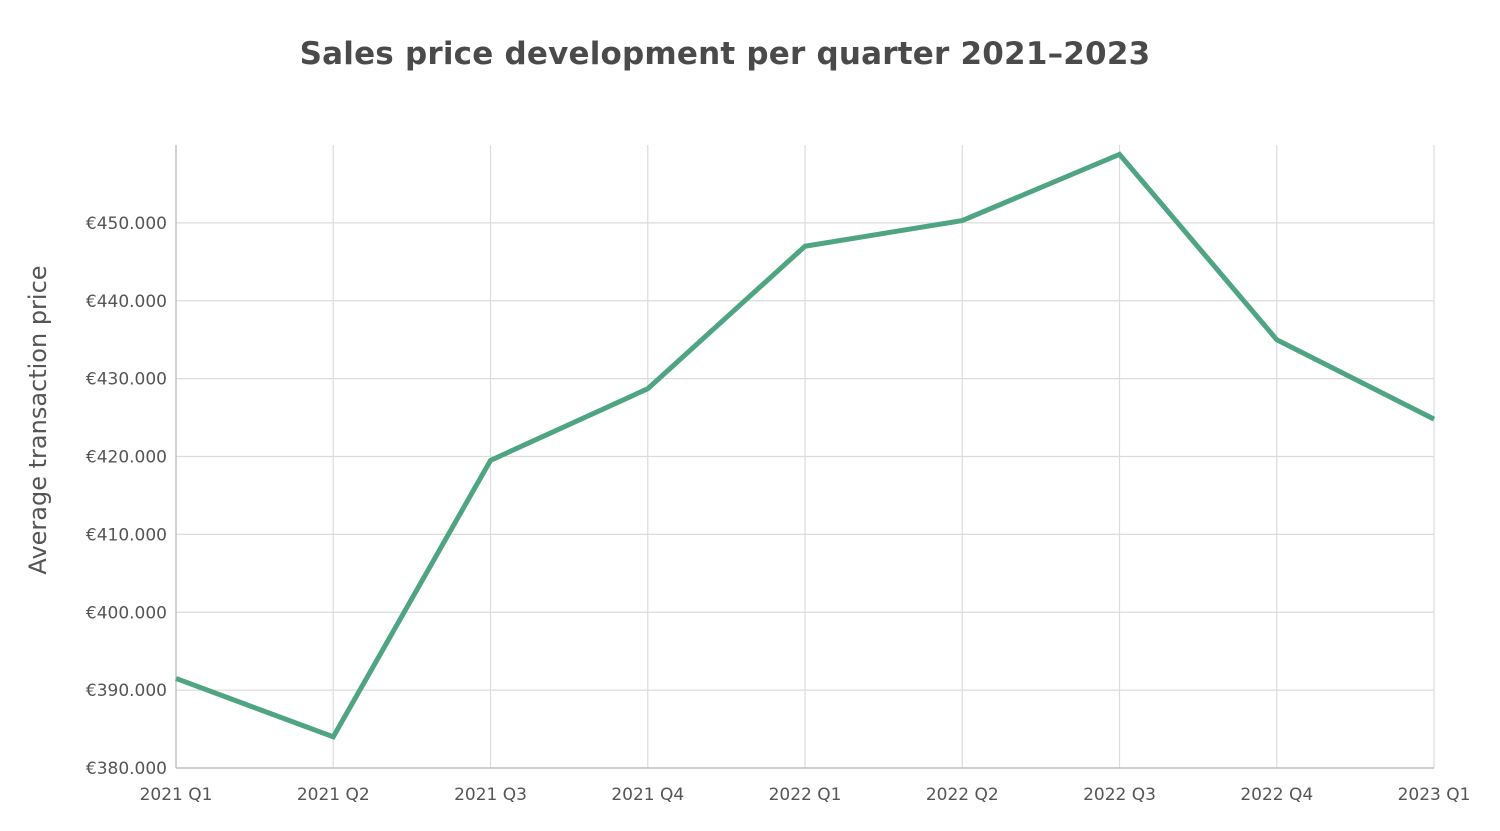 Image resolution: width=1500 pixels, height=831 pixels. What do you see at coordinates (1434, 795) in the screenshot?
I see `x-tick-label: 2023 Q1` at bounding box center [1434, 795].